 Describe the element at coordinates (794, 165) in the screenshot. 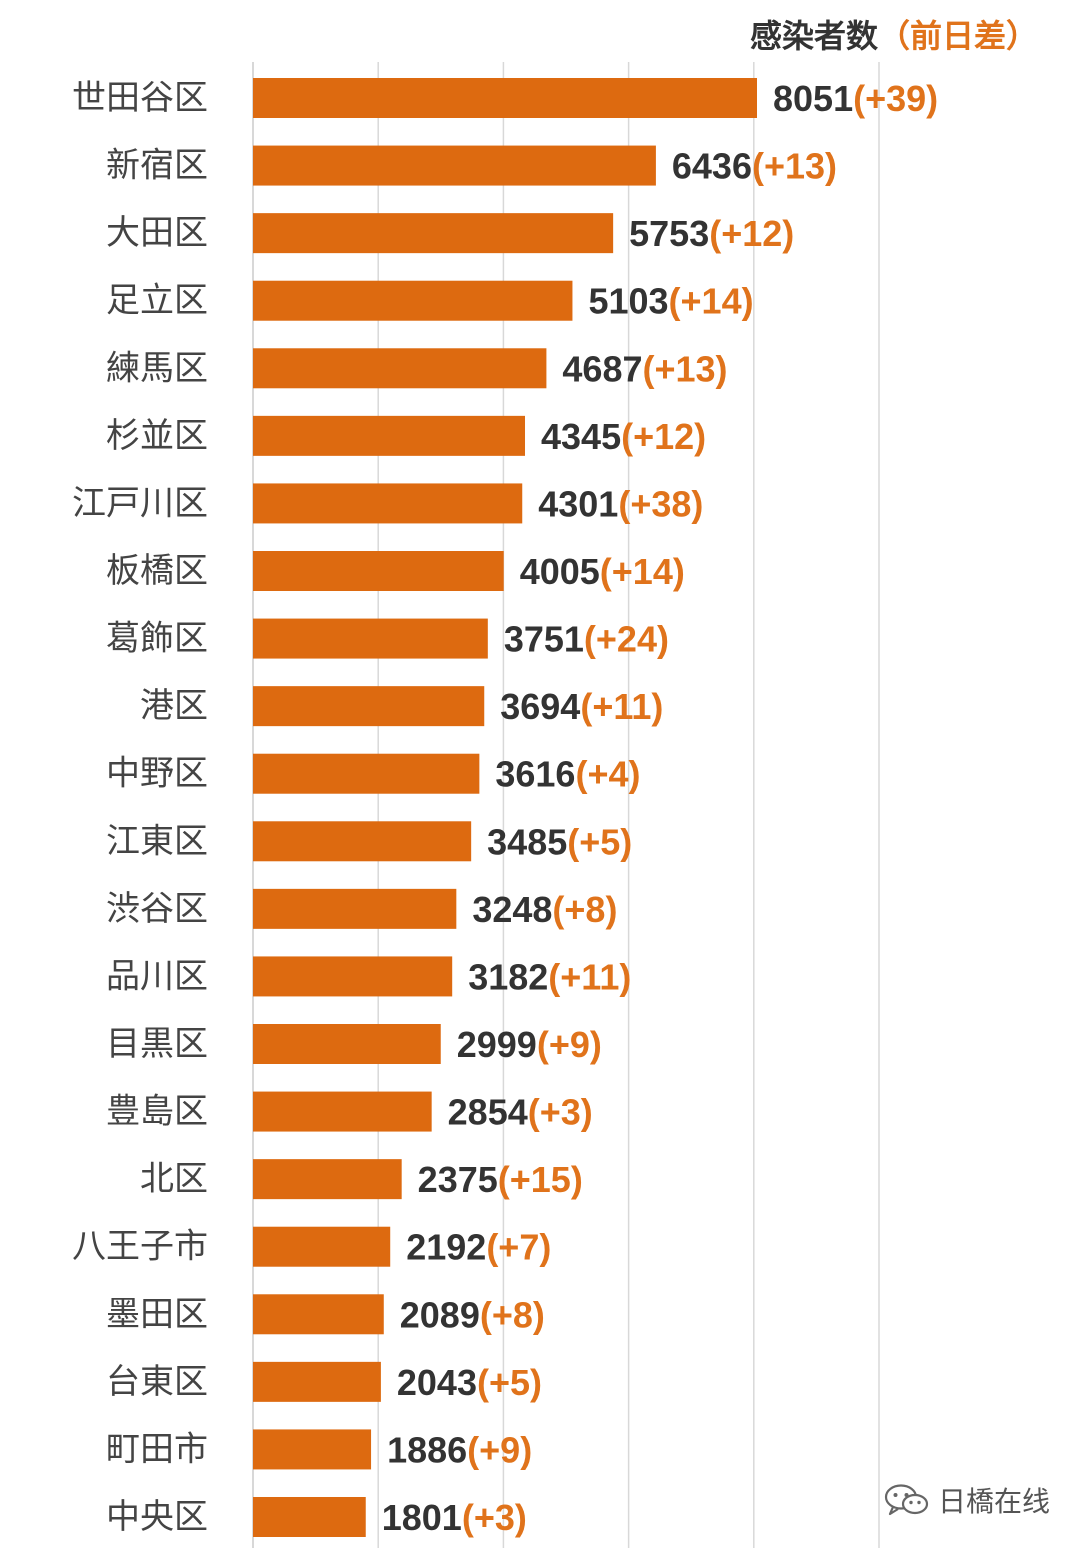

I see `diff-value-label: (+13)` at that location.